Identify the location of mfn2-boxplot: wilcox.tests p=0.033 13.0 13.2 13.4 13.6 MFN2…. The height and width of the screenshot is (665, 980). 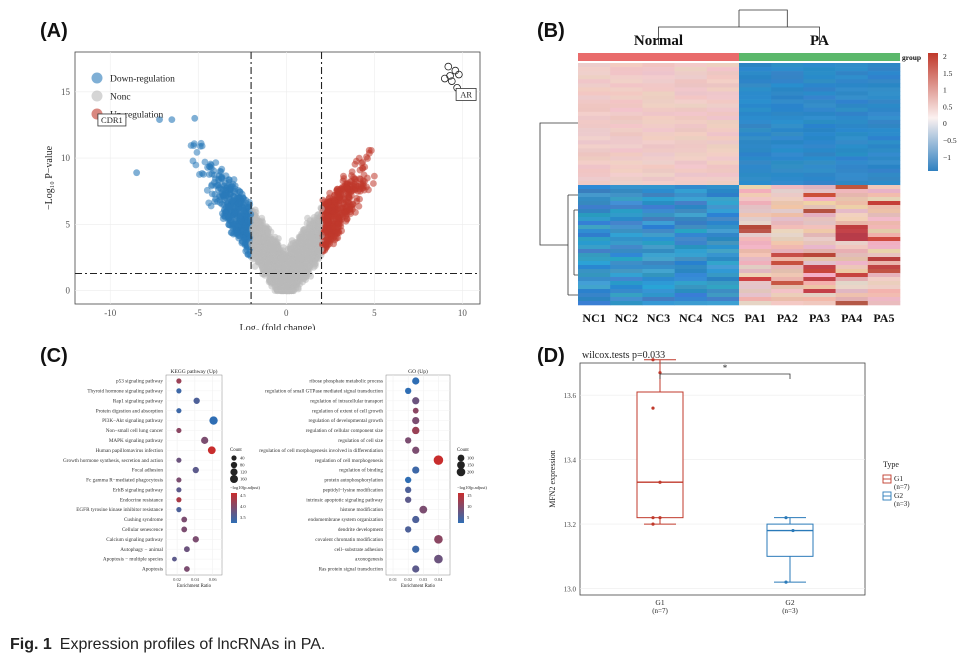
(729, 482).